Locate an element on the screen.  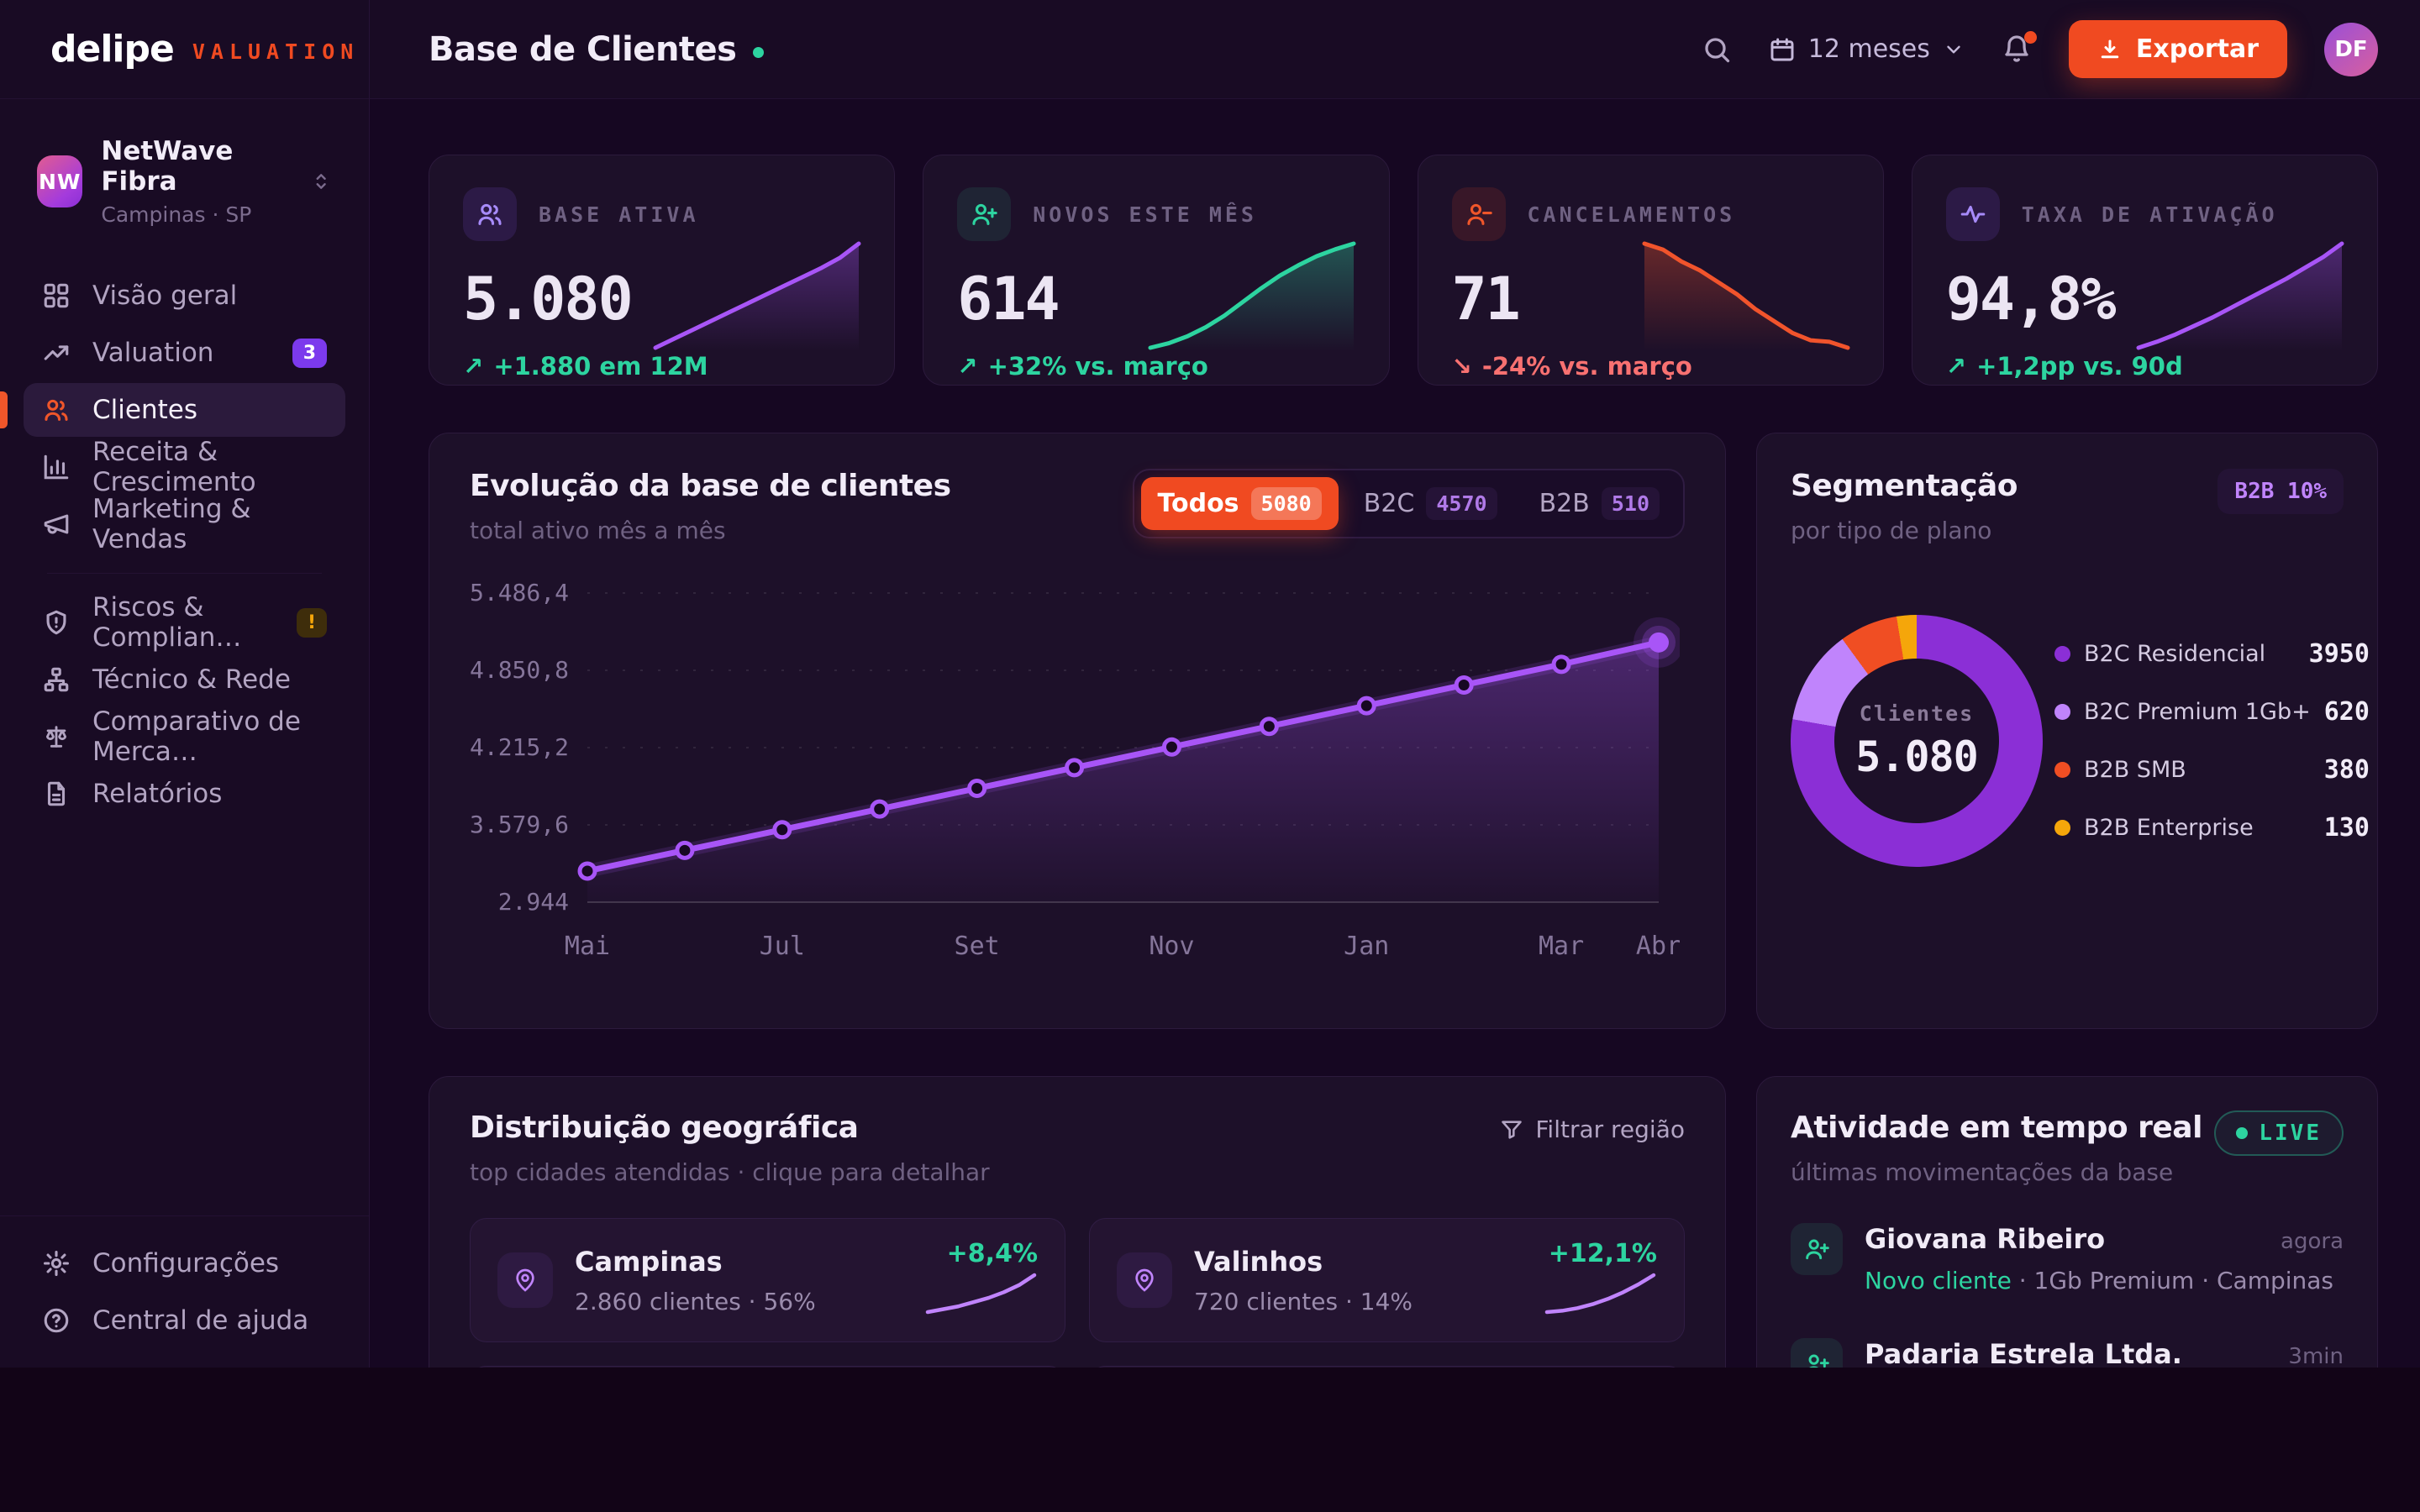
svg-text: 2.944 is located at coordinates (533, 902).